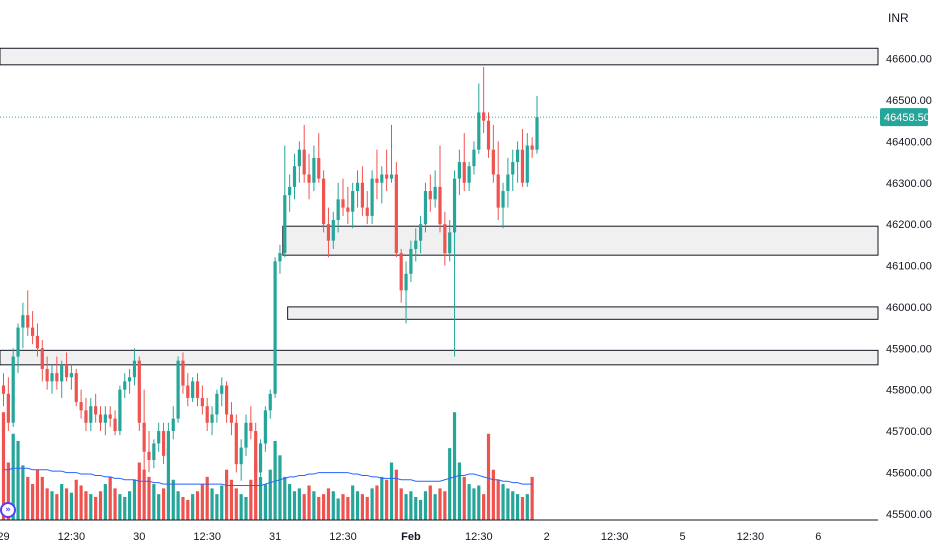  Describe the element at coordinates (909, 184) in the screenshot. I see `y-tick-label: 46300.00` at that location.